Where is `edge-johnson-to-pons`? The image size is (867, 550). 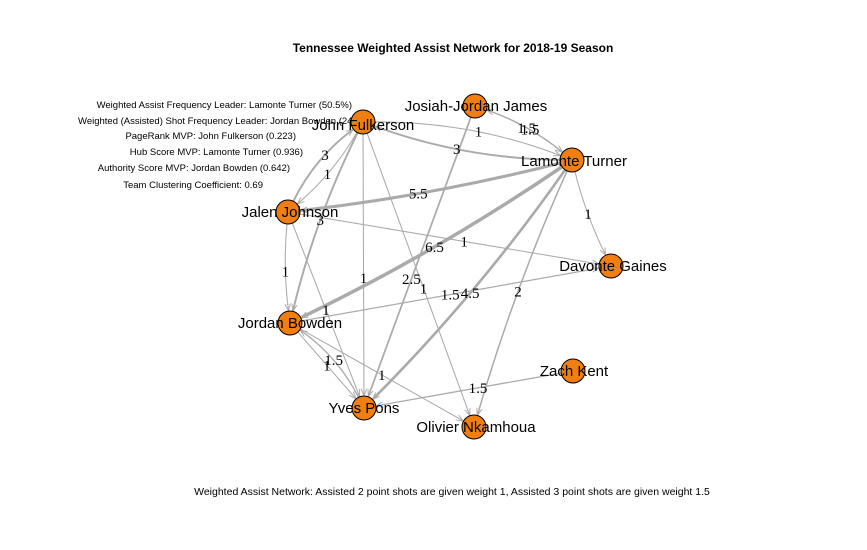 edge-johnson-to-pons is located at coordinates (325, 309).